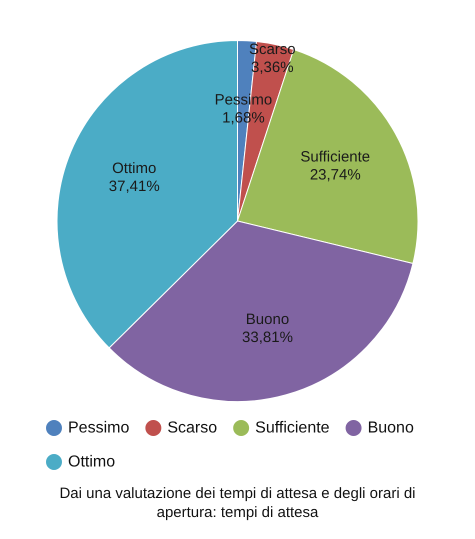 The height and width of the screenshot is (539, 475). What do you see at coordinates (134, 169) in the screenshot?
I see `slice-label: Ottimo` at bounding box center [134, 169].